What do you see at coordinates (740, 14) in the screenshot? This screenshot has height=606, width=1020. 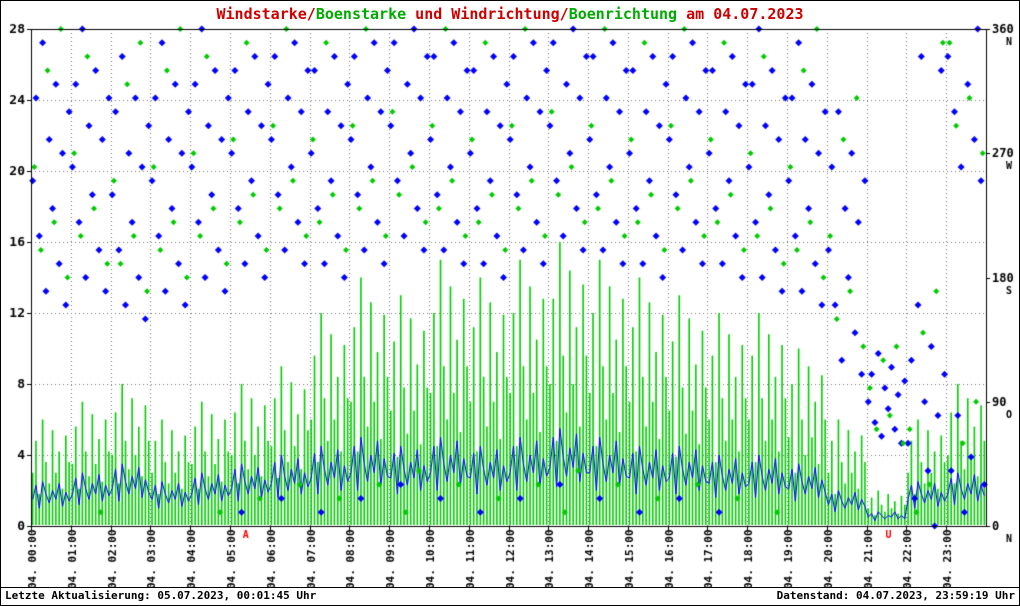 I see `title-segment: am 04.07.2023` at bounding box center [740, 14].